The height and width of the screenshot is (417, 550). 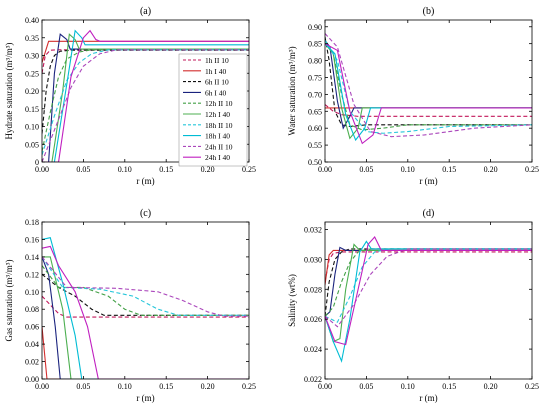 I want to click on y-tick-label: 0.02, so click(x=32, y=362).